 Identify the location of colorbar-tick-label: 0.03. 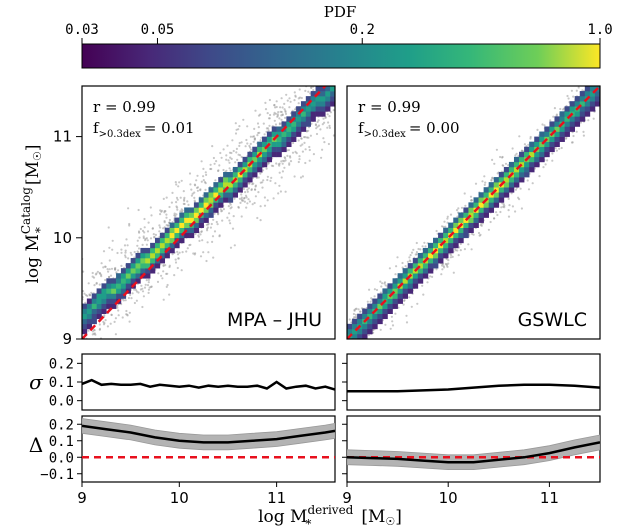
(82, 30).